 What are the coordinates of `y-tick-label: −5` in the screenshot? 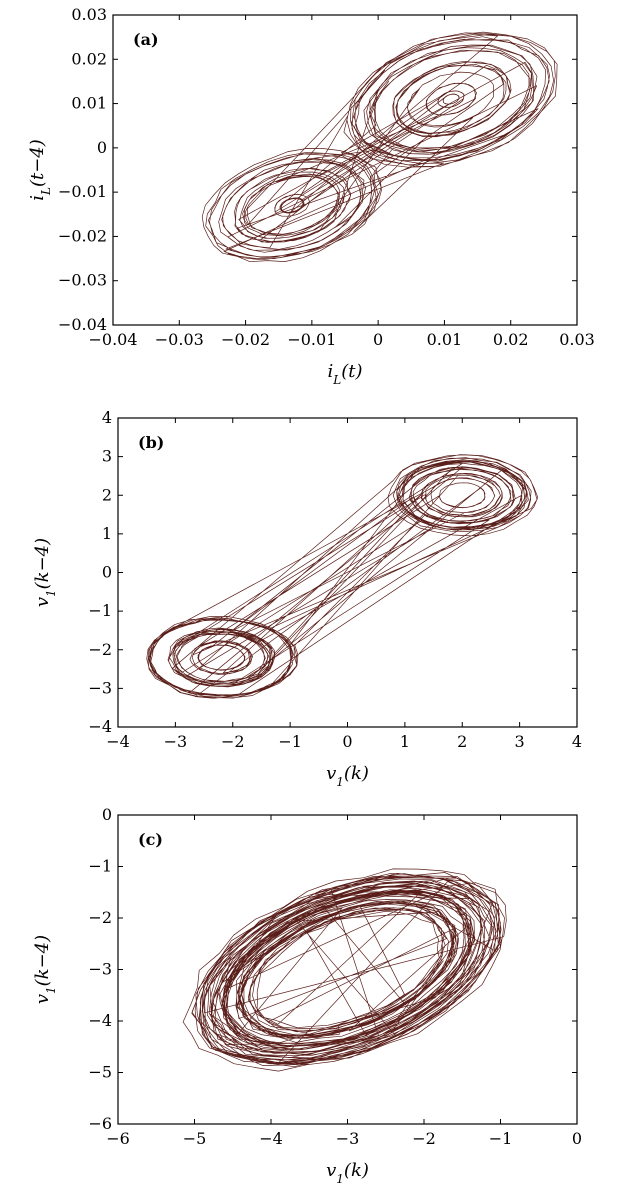 It's located at (100, 1072).